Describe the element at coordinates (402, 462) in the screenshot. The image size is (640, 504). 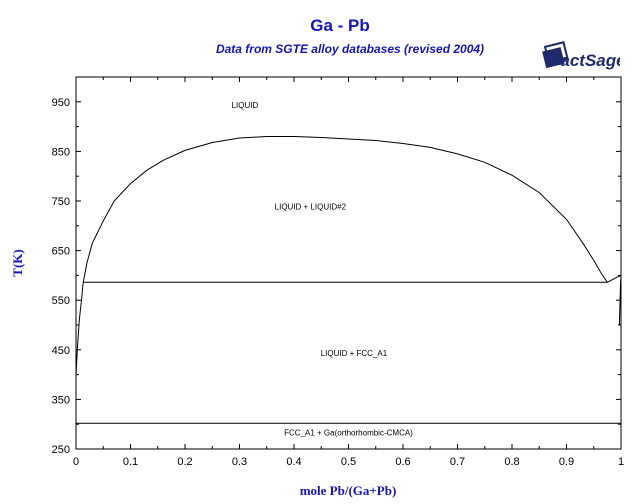
I see `x-tick-label: 0.6` at that location.